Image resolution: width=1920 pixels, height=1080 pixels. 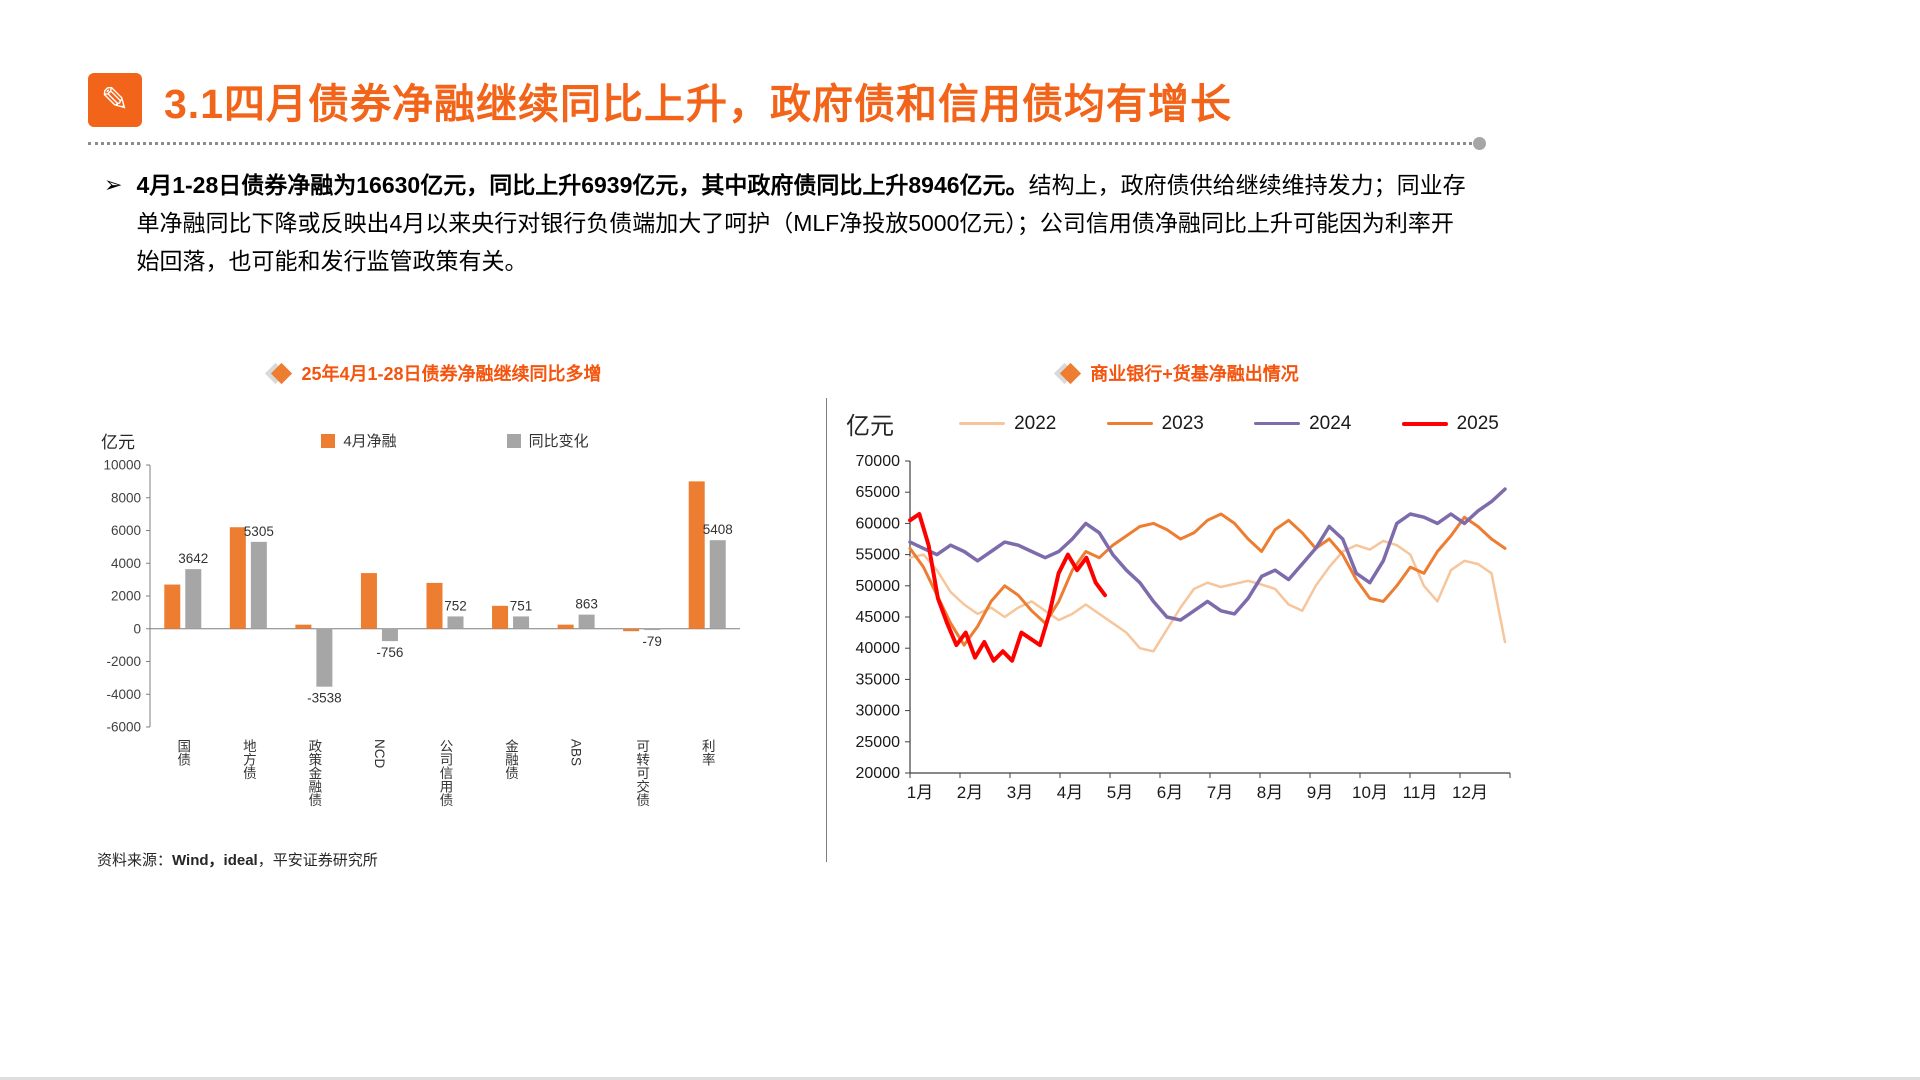 What do you see at coordinates (1270, 792) in the screenshot?
I see `x-axis-label: 8月` at bounding box center [1270, 792].